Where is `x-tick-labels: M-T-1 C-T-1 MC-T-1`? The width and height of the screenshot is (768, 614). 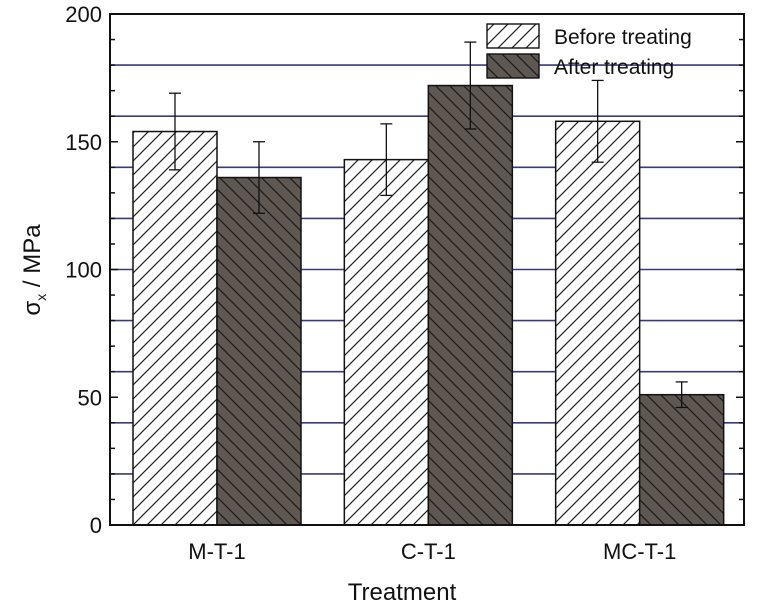 x-tick-labels: M-T-1 C-T-1 MC-T-1 is located at coordinates (432, 551).